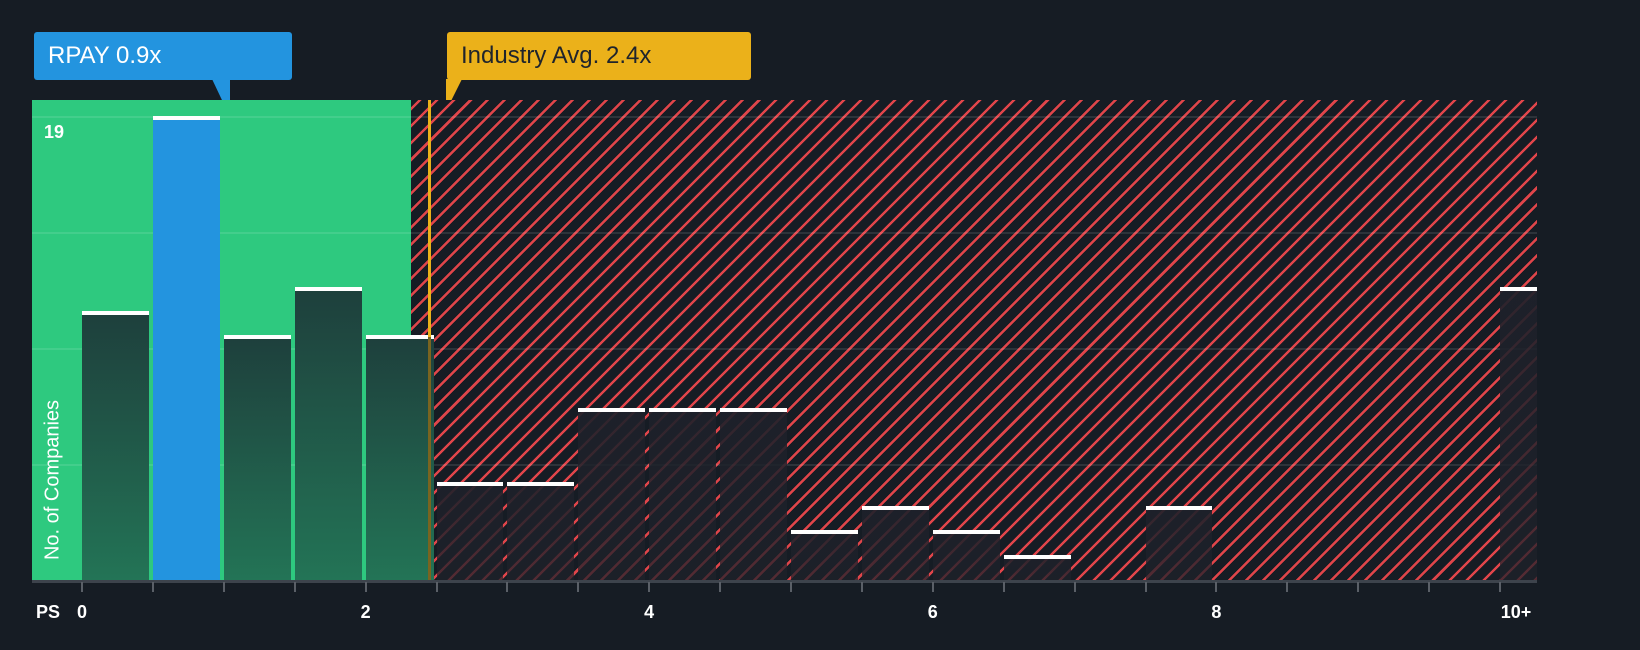 The width and height of the screenshot is (1640, 650). I want to click on company-ps-label: RPAY 0.9x, so click(105, 55).